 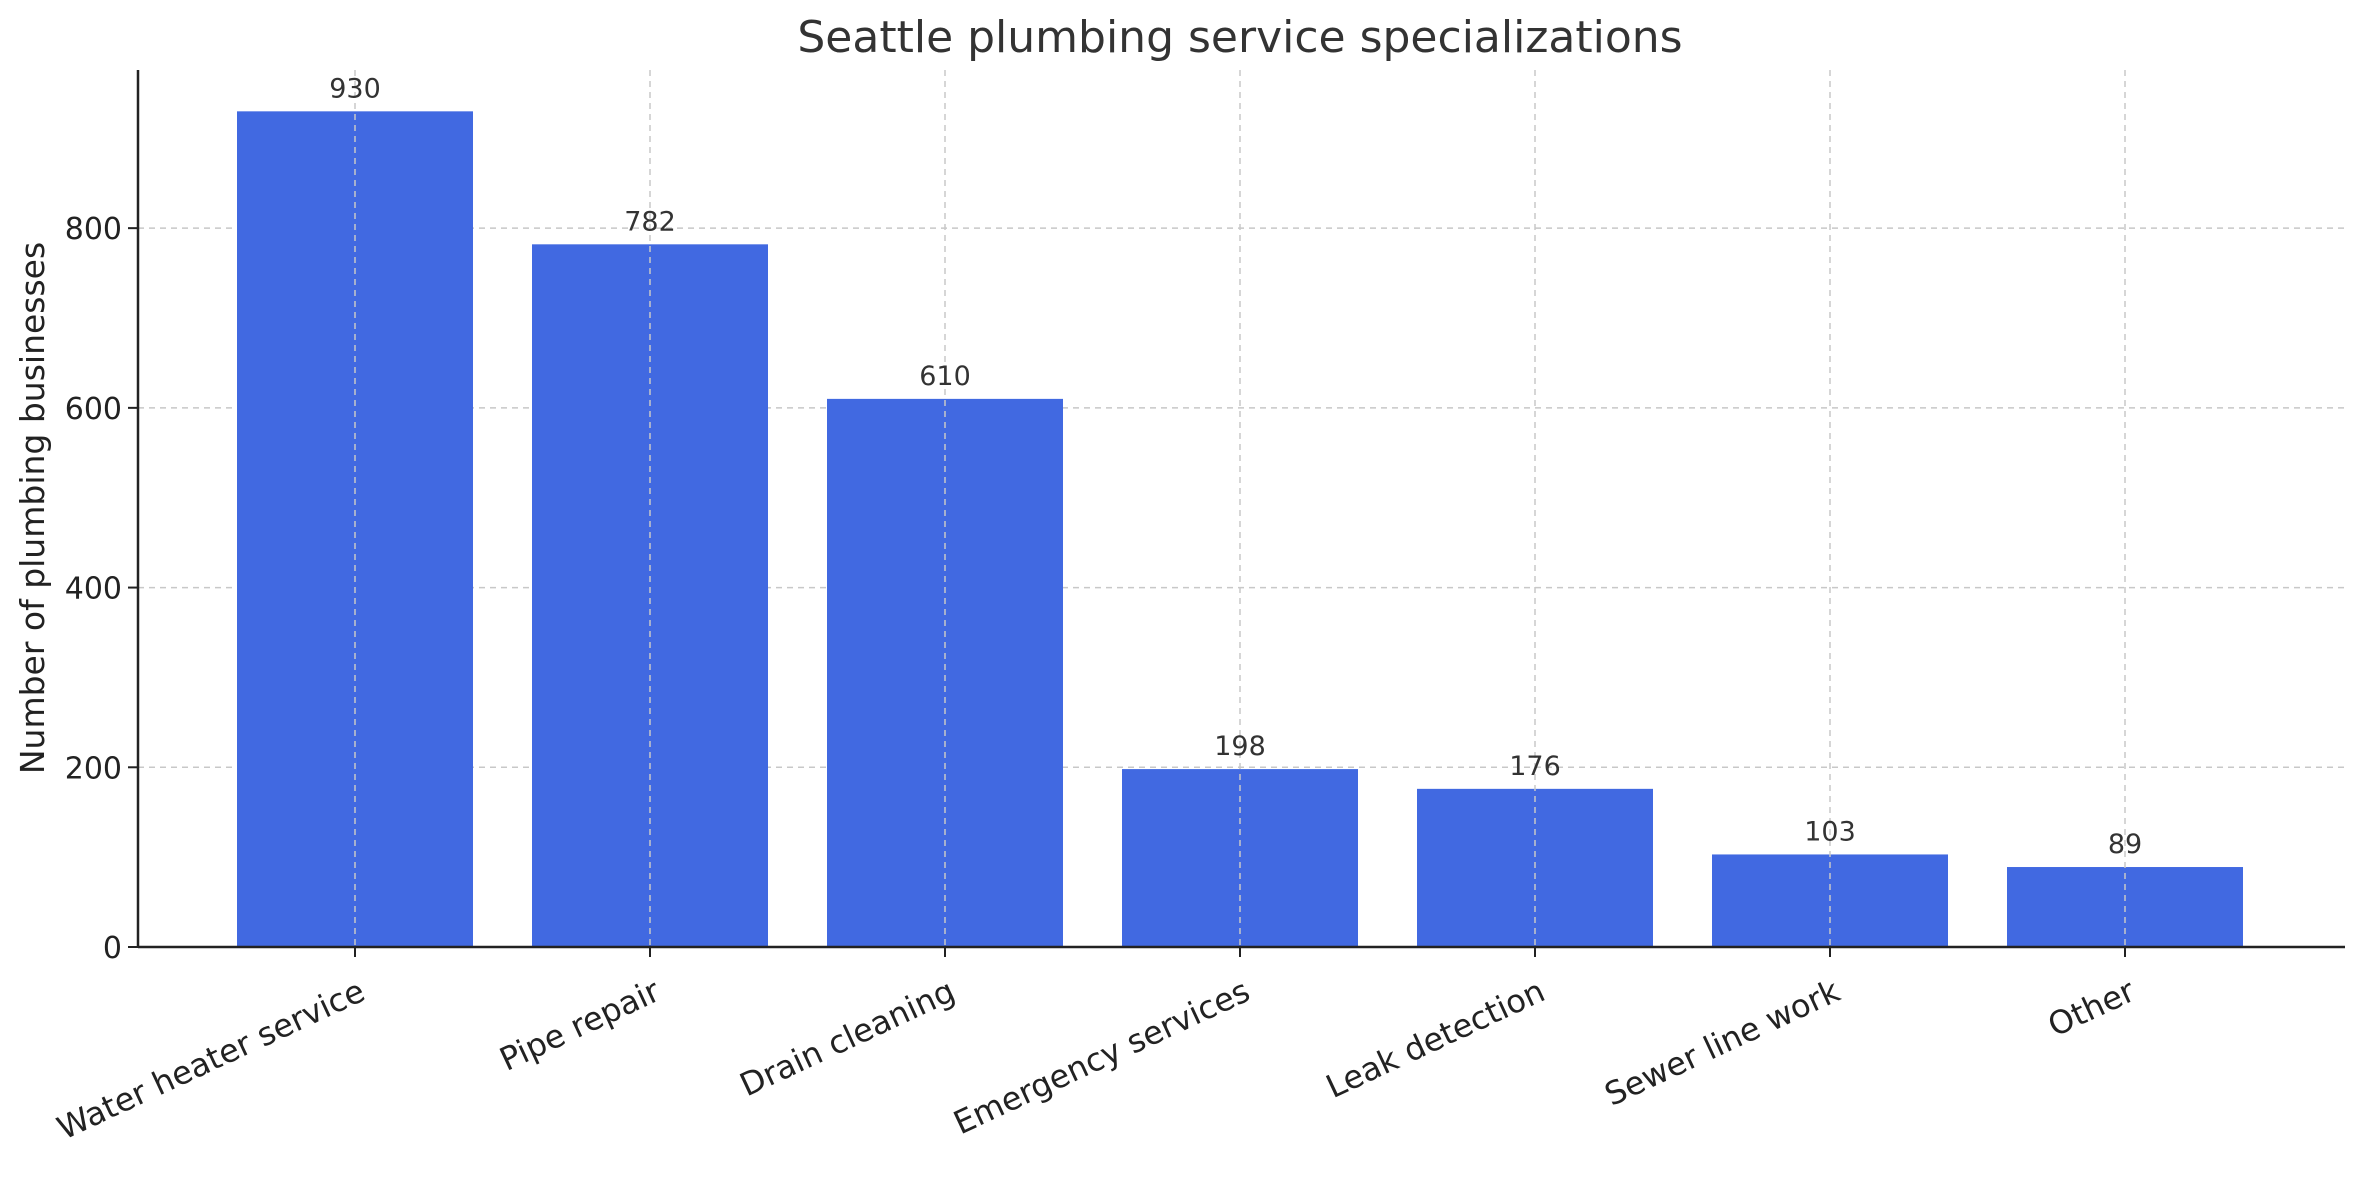 I want to click on y-tick-label: 0, so click(x=112, y=948).